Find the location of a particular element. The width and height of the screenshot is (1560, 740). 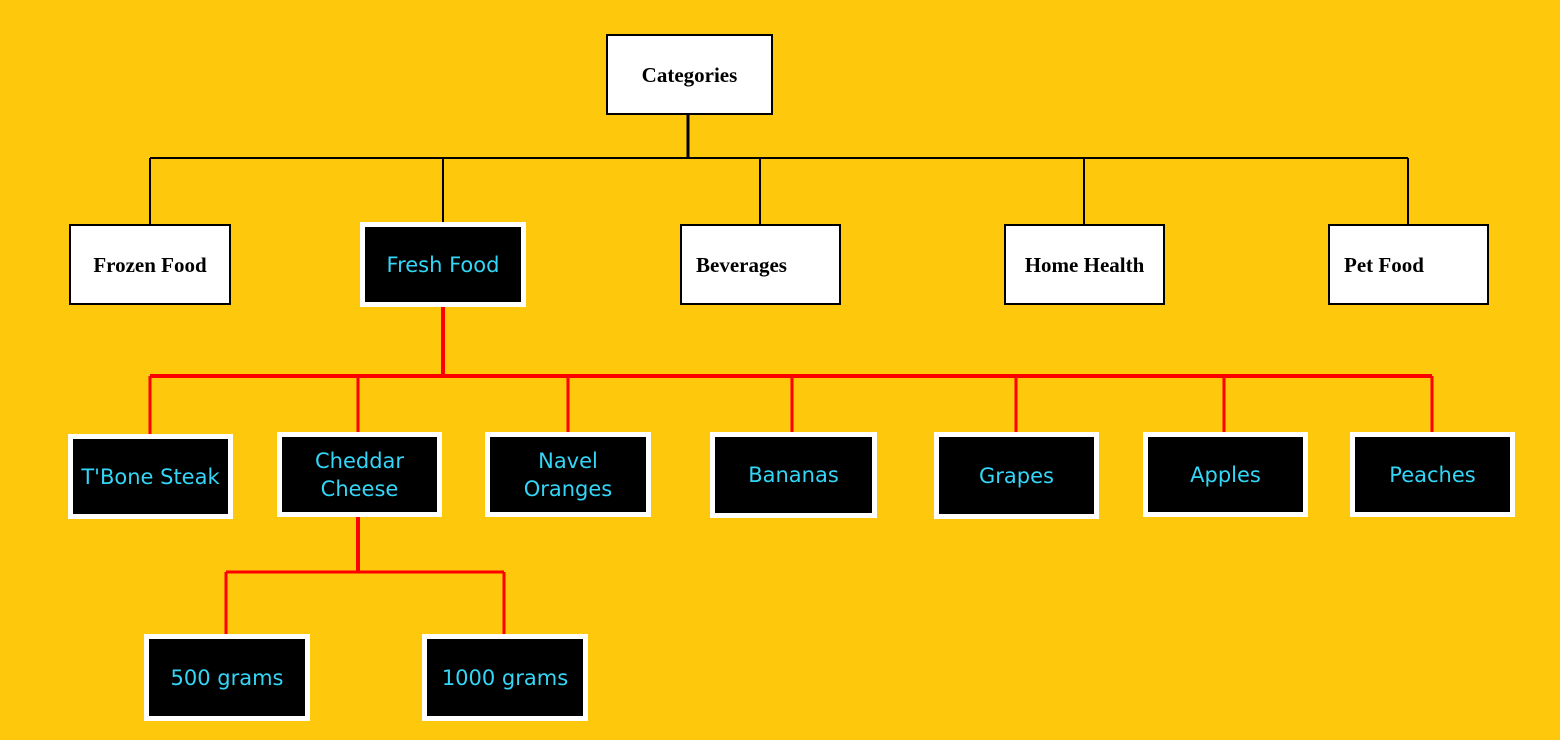

item-label: Apples is located at coordinates (1225, 474).